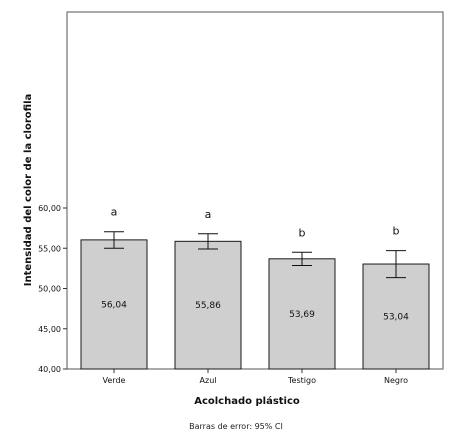 Image resolution: width=453 pixels, height=434 pixels. I want to click on y-tick-label: 50,00, so click(49, 289).